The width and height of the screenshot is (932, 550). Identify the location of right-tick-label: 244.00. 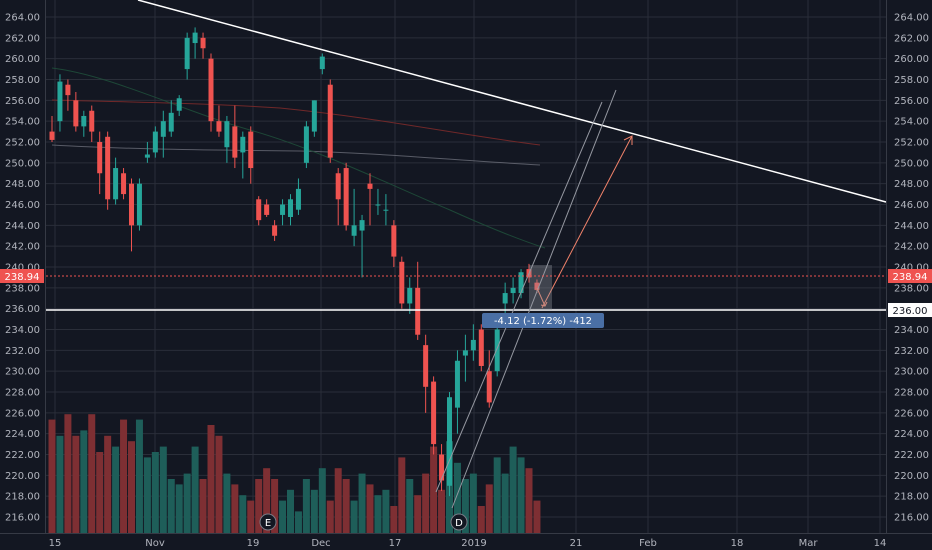
(911, 226).